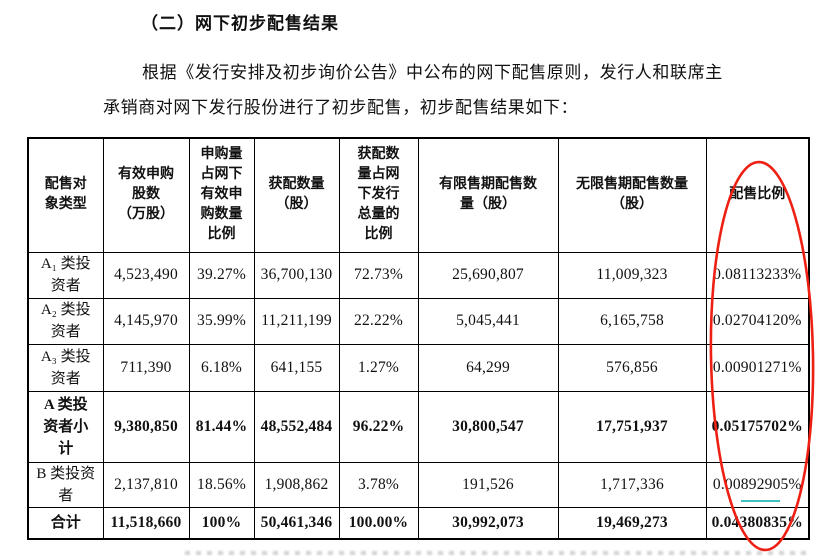  I want to click on cell-value: 11,518,660, so click(146, 523).